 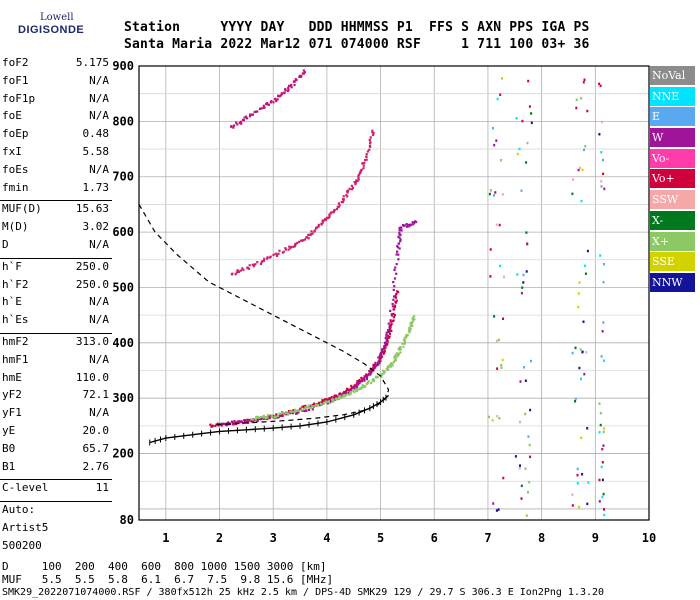 What do you see at coordinates (96, 151) in the screenshot?
I see `param-value: 5.58` at bounding box center [96, 151].